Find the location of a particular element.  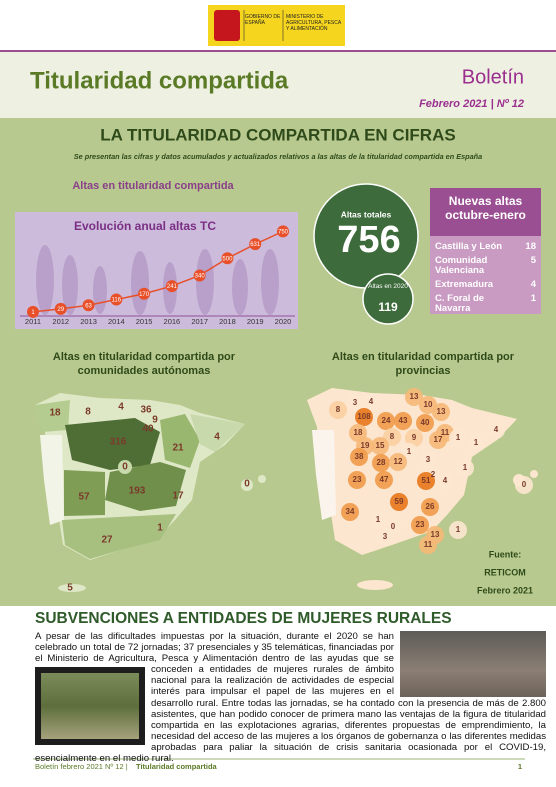

map-label: 24 is located at coordinates (386, 420).